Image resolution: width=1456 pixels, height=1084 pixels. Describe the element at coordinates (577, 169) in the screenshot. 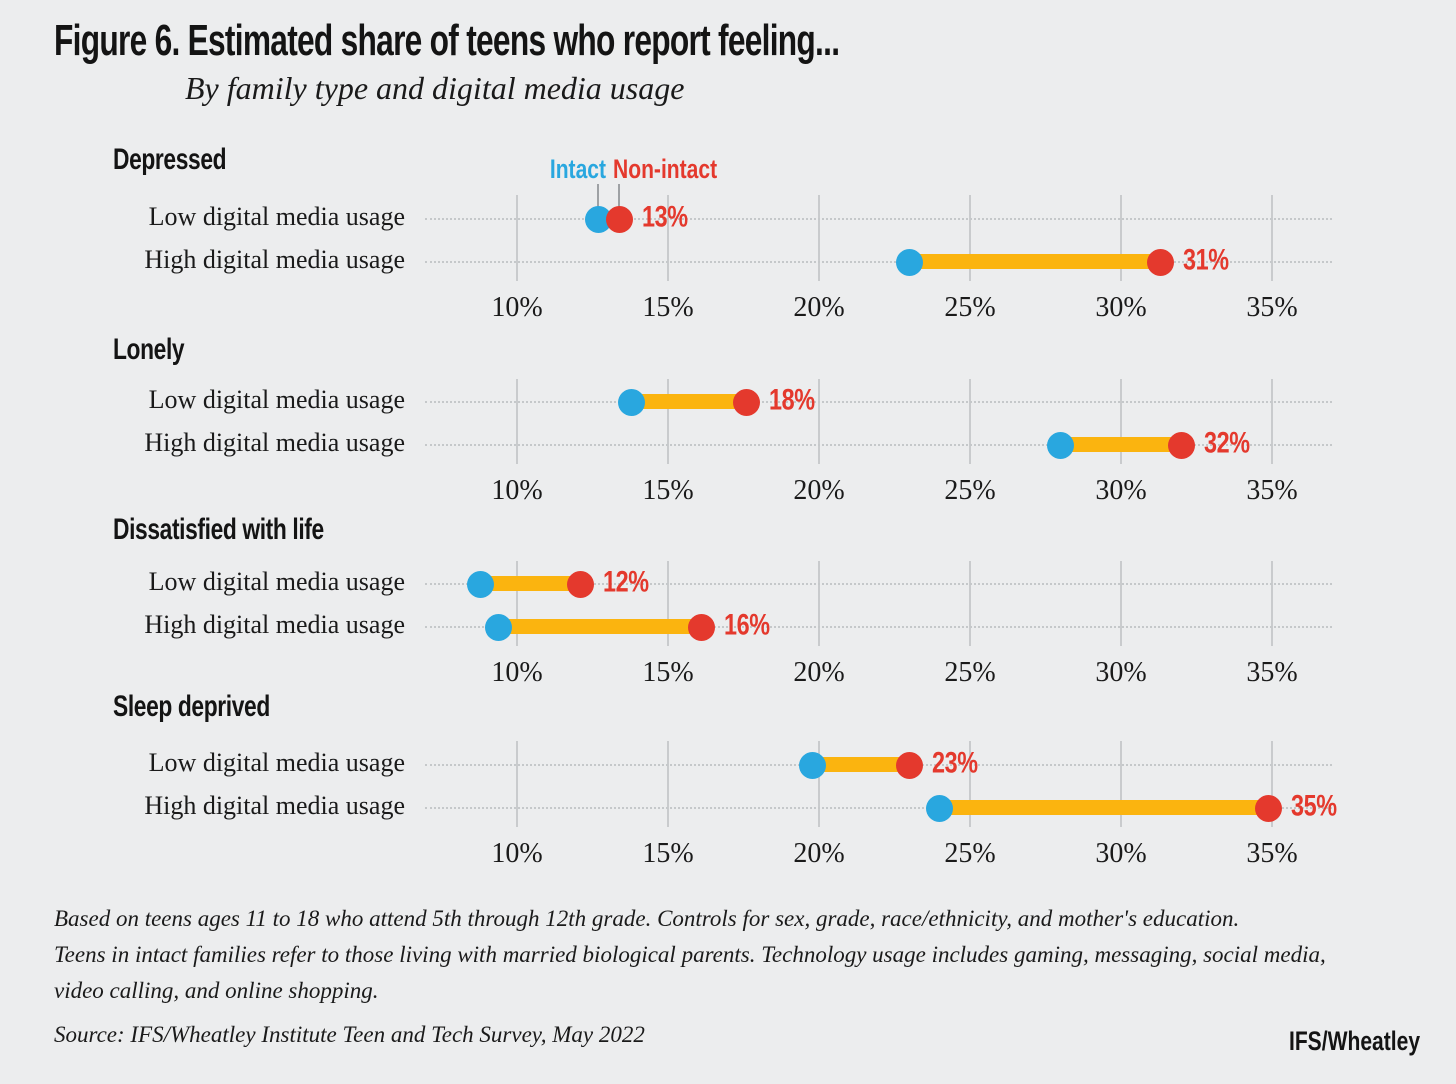

I see `legend-label-intact: Intact` at that location.